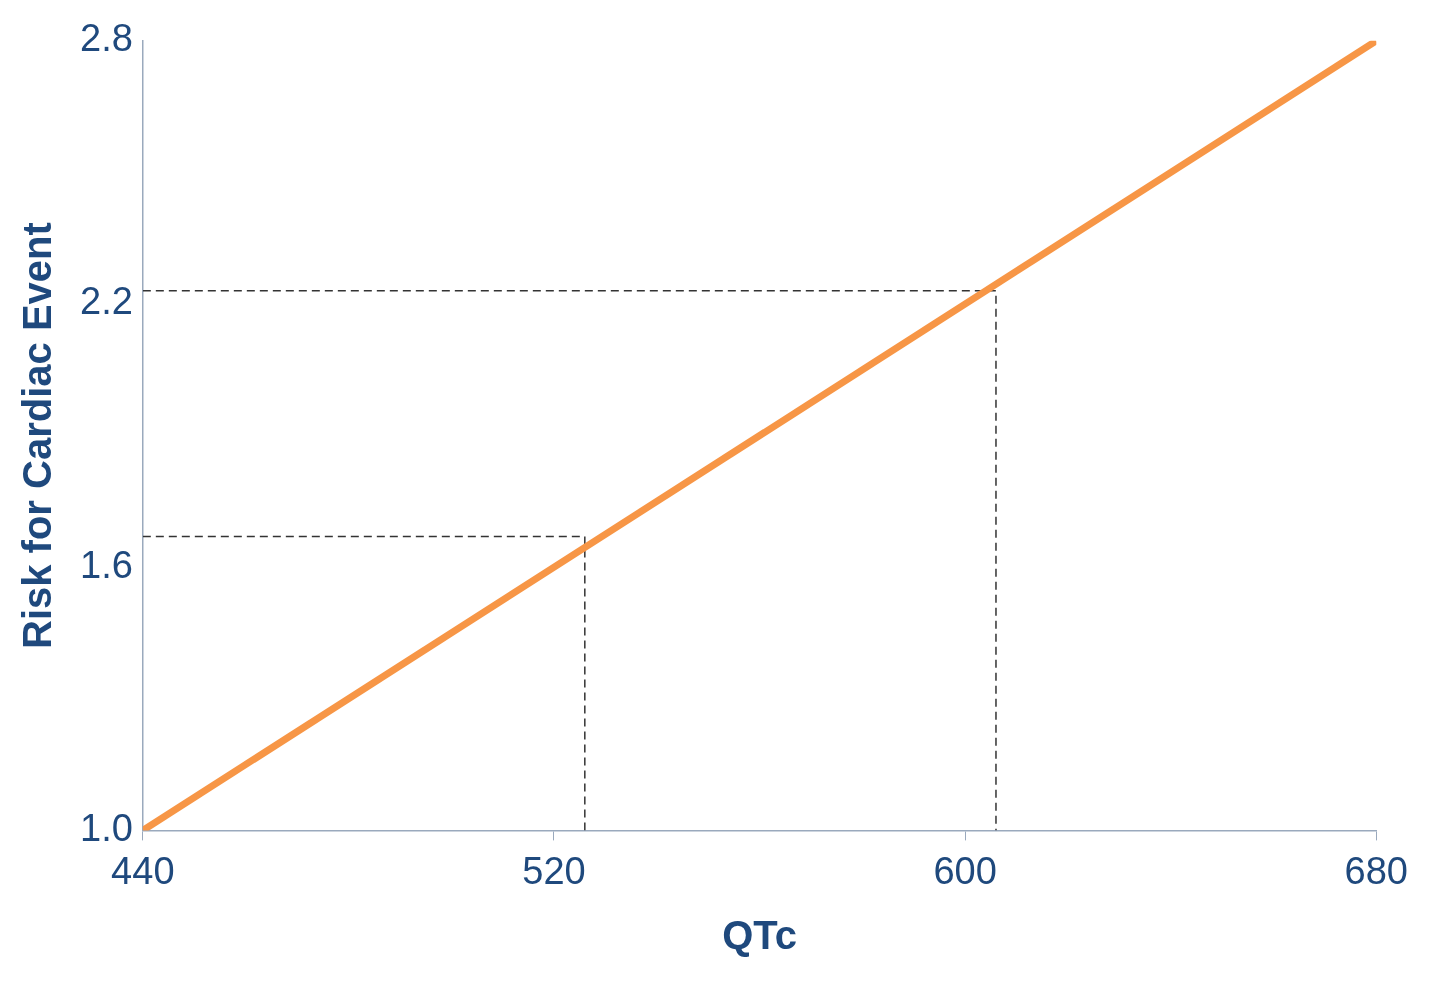 The width and height of the screenshot is (1431, 982). What do you see at coordinates (759, 935) in the screenshot?
I see `x-axis-title: QTc` at bounding box center [759, 935].